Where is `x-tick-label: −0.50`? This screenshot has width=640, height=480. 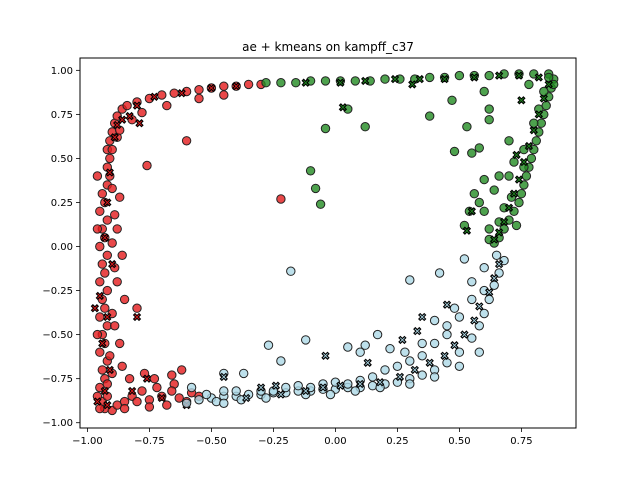 x-tick-label: −0.50 is located at coordinates (211, 441).